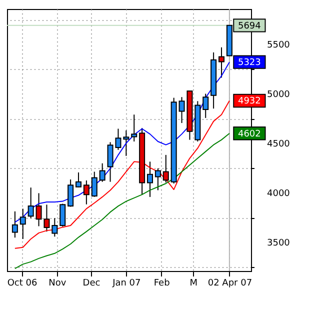 The width and height of the screenshot is (336, 320). I want to click on x-tick-label: Dec, so click(91, 283).